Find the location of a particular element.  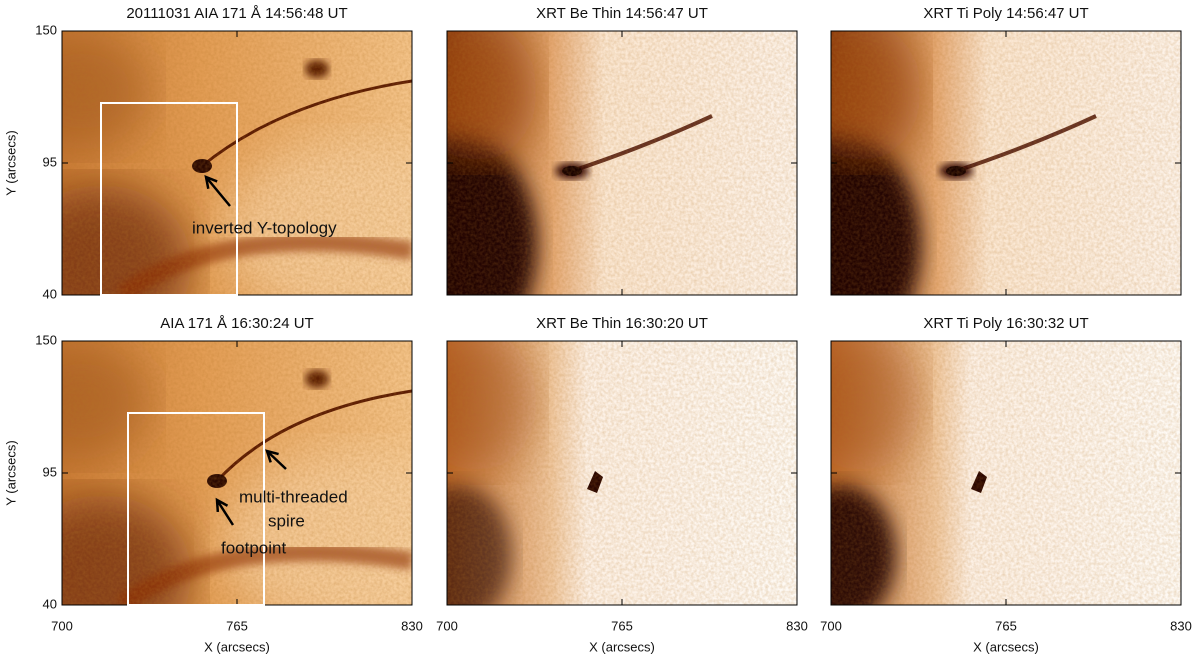

annotation: multi-threaded is located at coordinates (293, 496).